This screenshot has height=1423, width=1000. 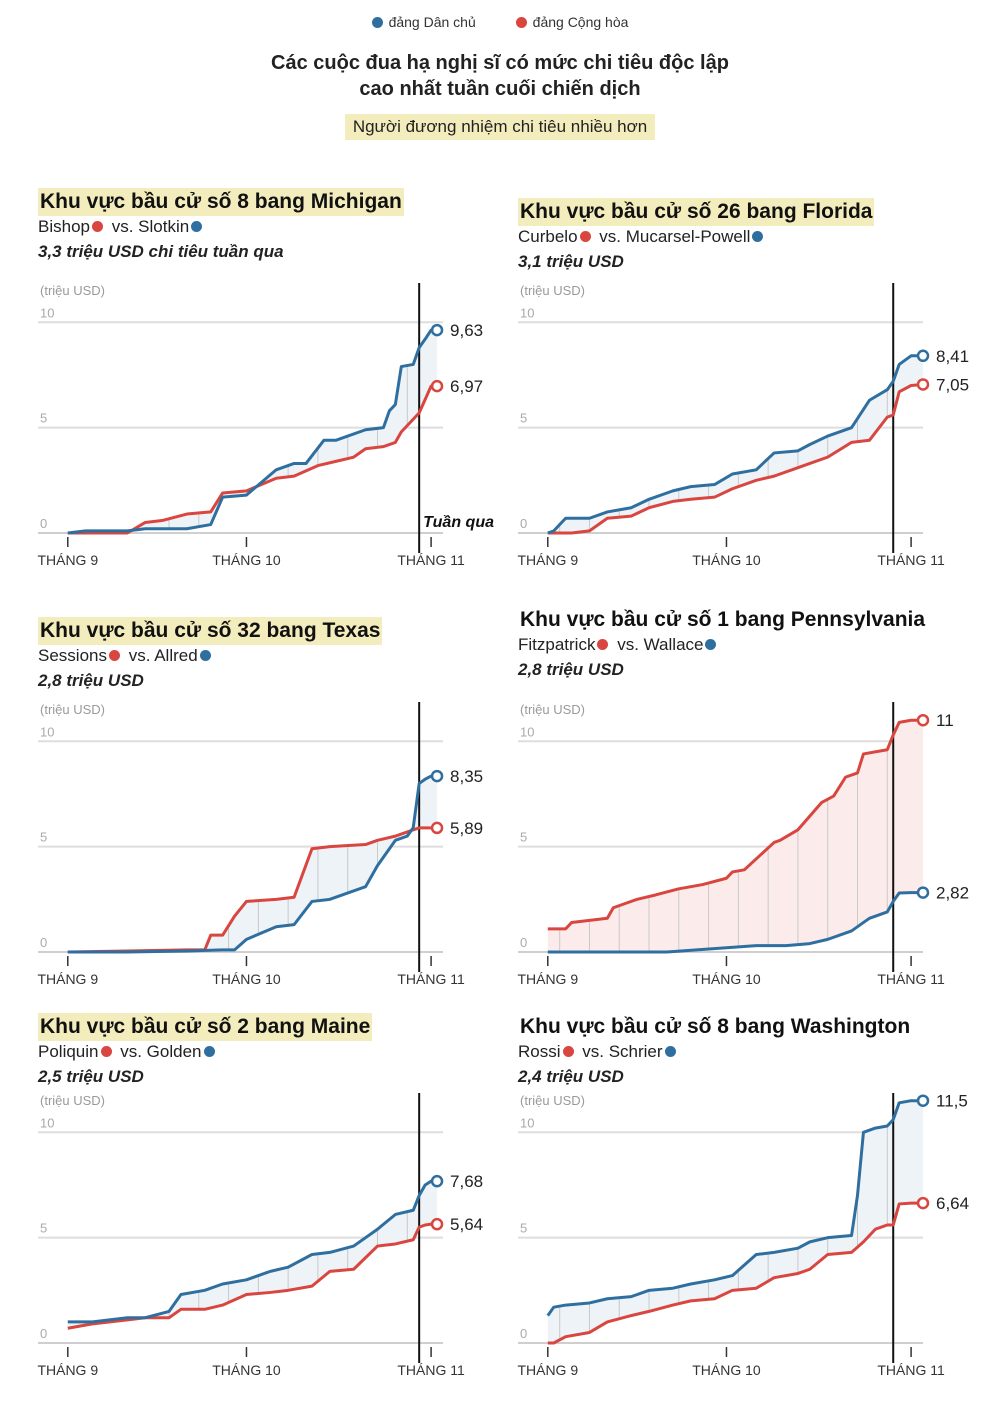 I want to click on subtitle-wrap: Người đương nhiệm chi tiêu nhiều hơn, so click(x=500, y=127).